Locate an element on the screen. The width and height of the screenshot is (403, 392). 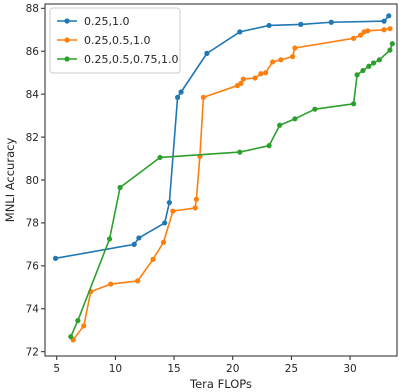
legend: 0.25,1.0 0.25,0.5,1.0 0.25,0.5,0.75,1.0 is located at coordinates (115, 40).